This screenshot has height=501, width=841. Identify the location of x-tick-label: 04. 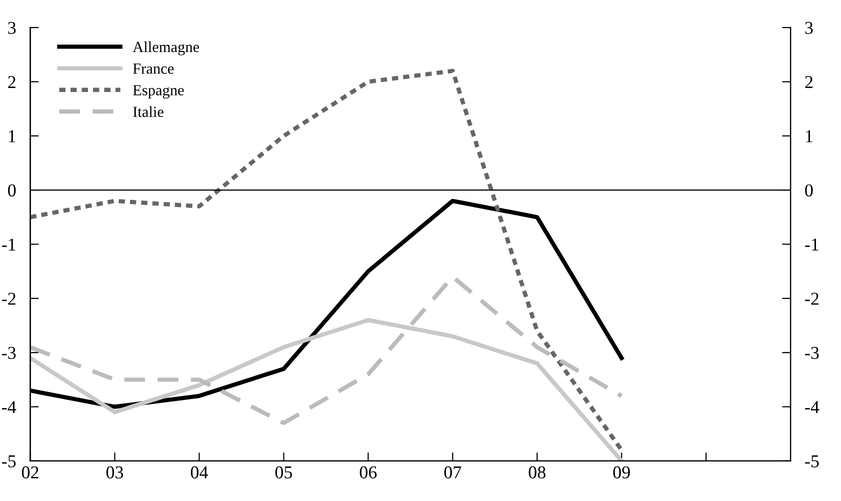
(199, 472).